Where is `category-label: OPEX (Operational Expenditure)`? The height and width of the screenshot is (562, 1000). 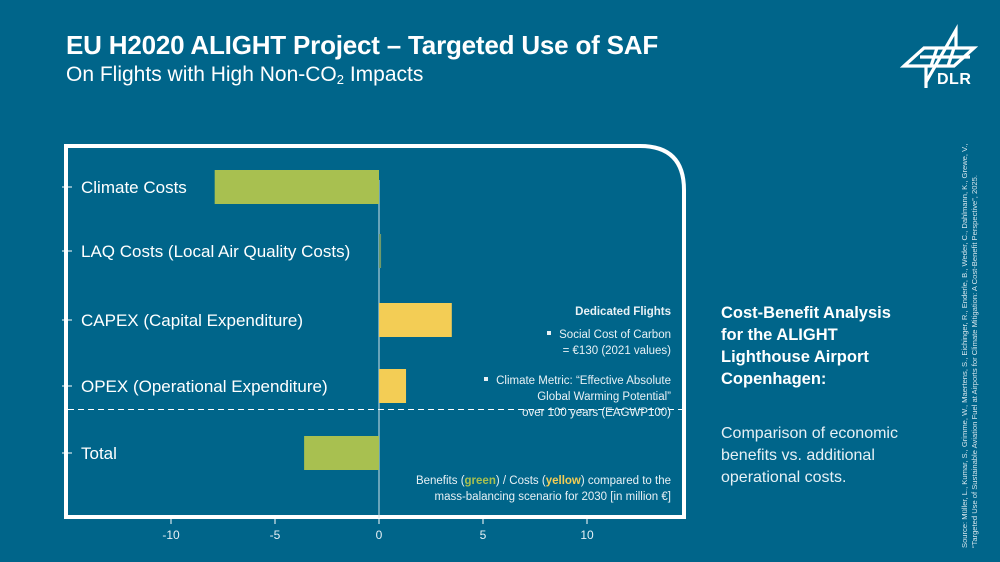
category-label: OPEX (Operational Expenditure) is located at coordinates (204, 386).